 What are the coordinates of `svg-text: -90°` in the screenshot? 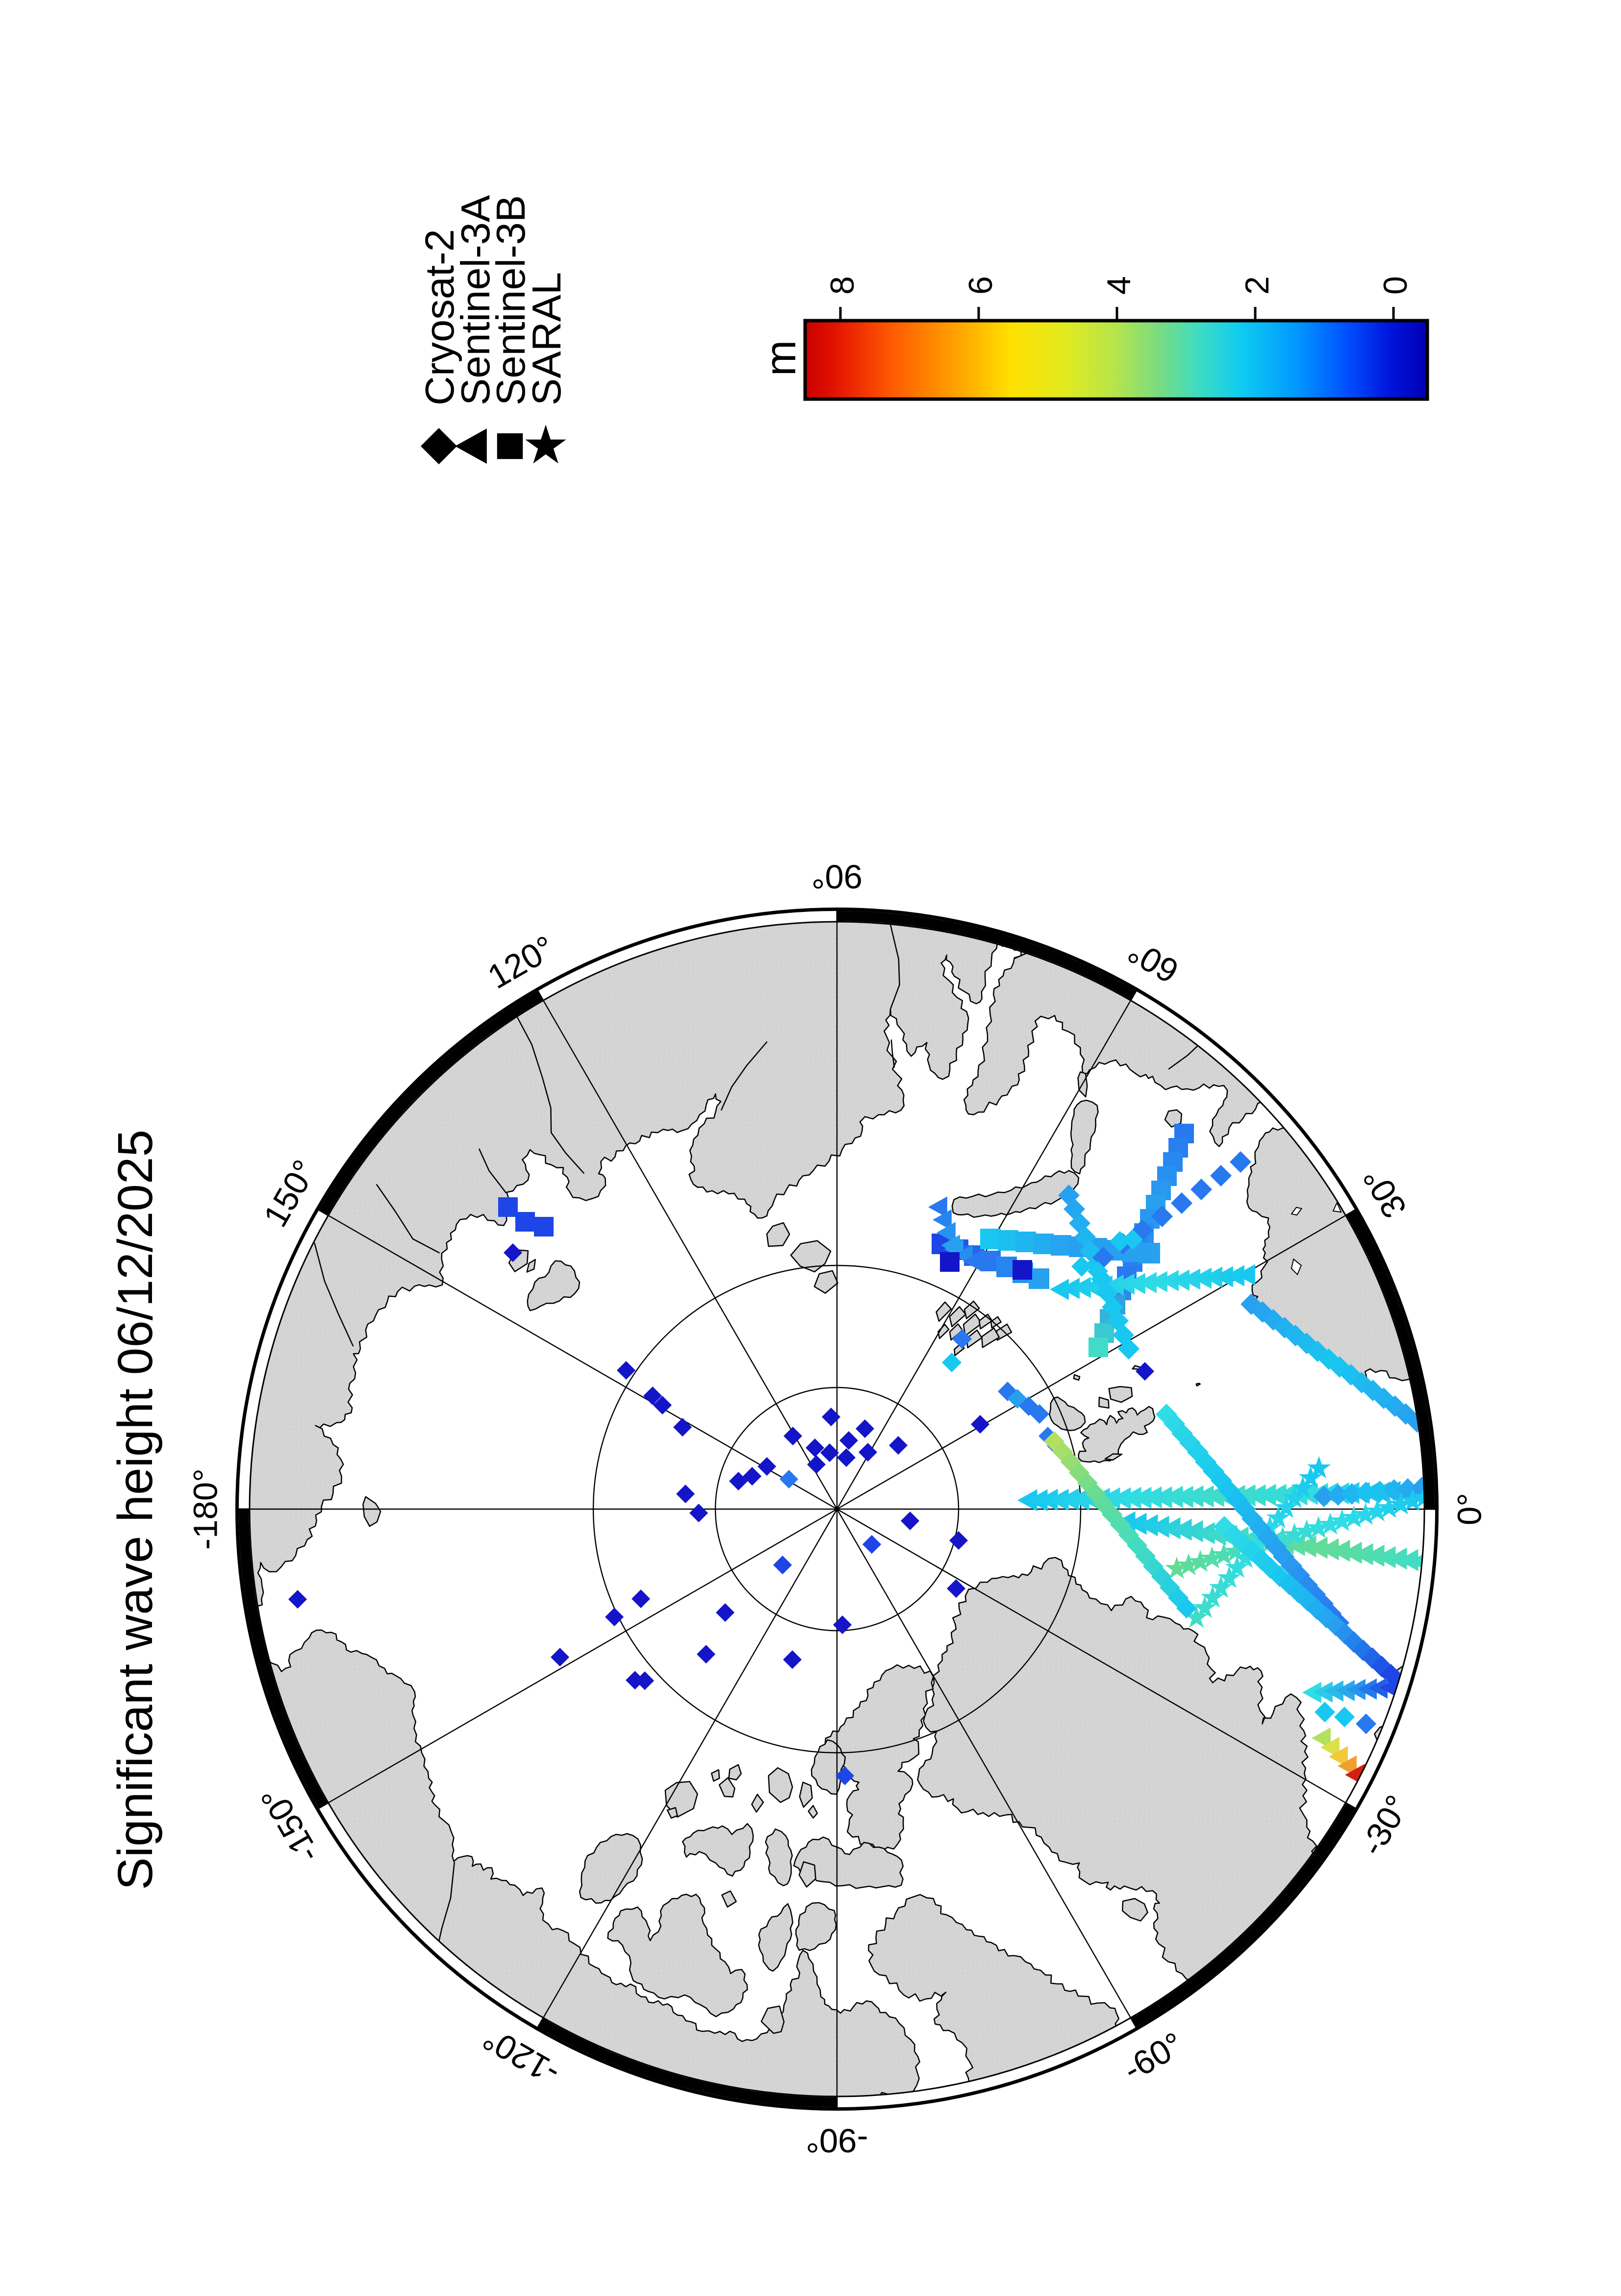 It's located at (837, 2141).